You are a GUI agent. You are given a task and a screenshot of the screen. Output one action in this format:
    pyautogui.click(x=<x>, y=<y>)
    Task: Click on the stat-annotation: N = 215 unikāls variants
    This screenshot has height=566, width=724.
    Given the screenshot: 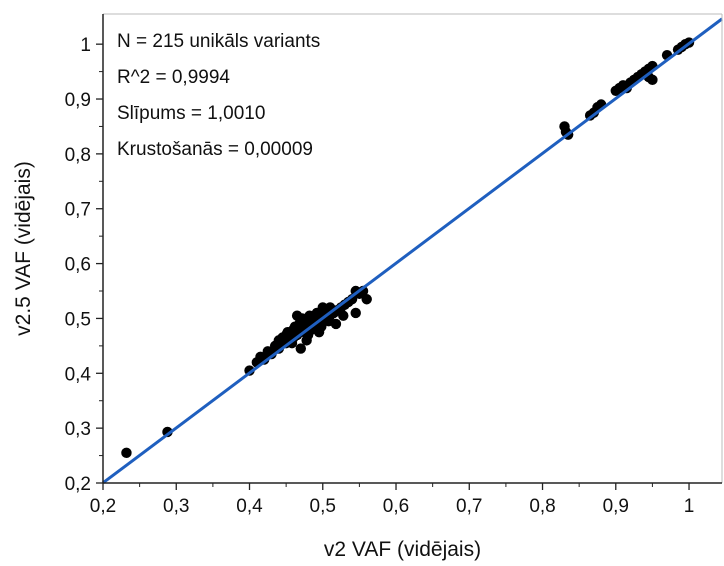 What is the action you would take?
    pyautogui.click(x=218, y=41)
    